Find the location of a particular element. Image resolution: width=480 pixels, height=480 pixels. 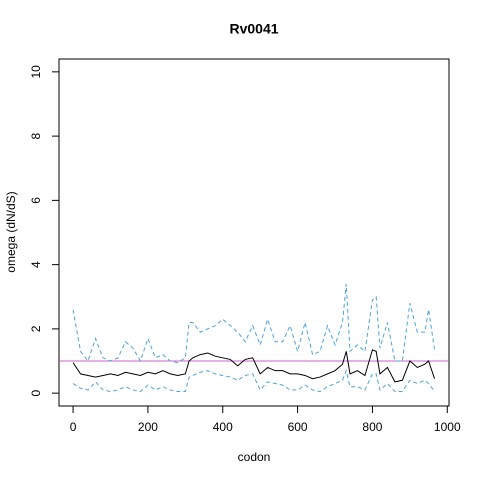

y-tick-label: 8 is located at coordinates (36, 135).